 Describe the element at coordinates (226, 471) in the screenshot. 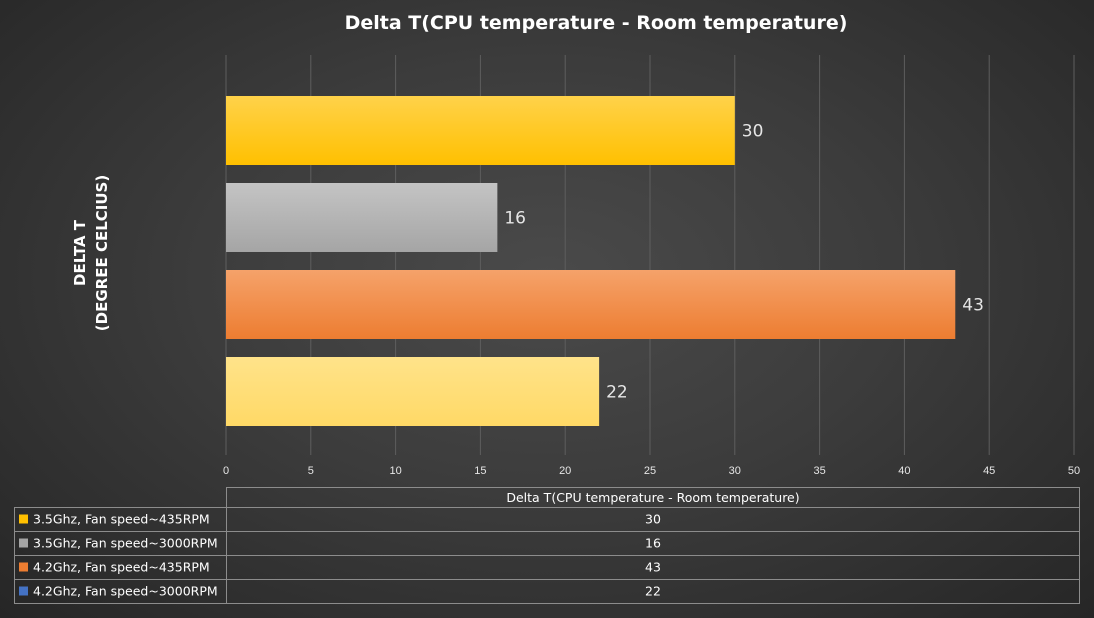

I see `x-tick-label: 0` at that location.